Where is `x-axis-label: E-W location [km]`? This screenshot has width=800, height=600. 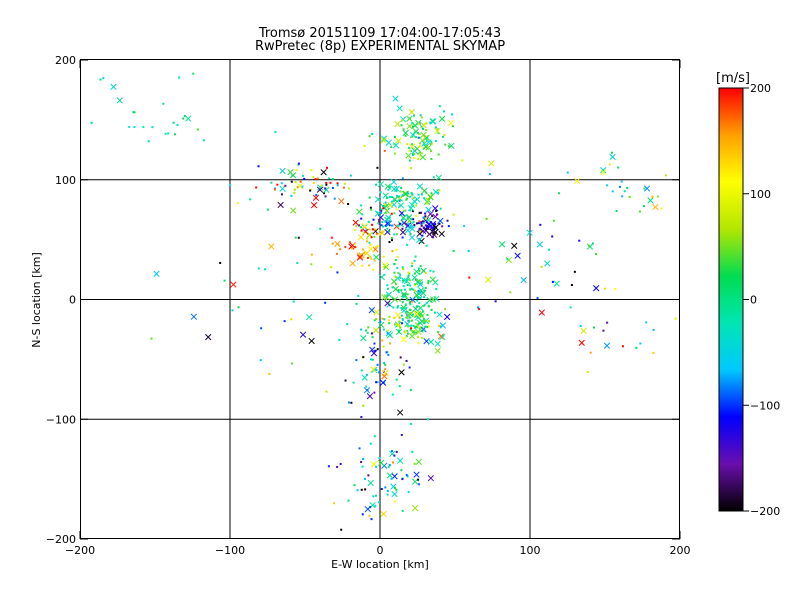 x-axis-label: E-W location [km] is located at coordinates (380, 564).